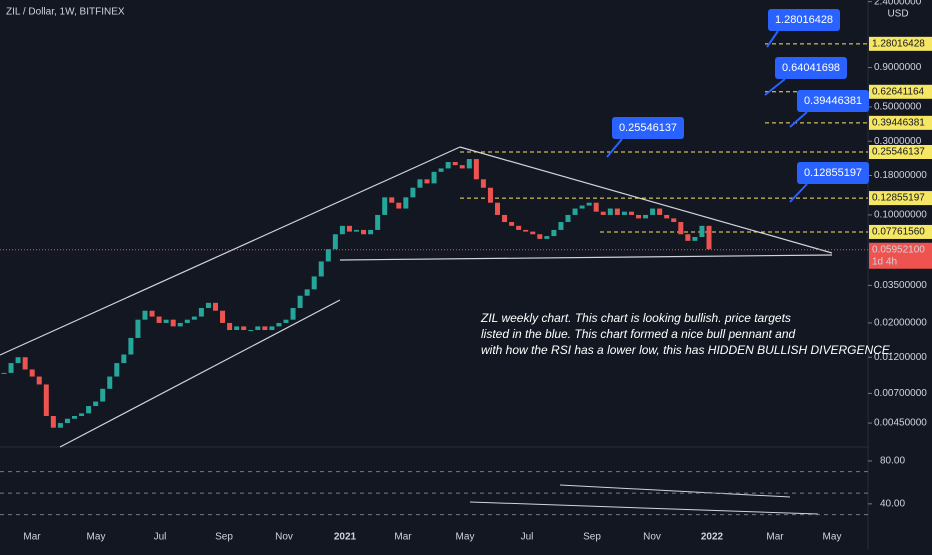 This screenshot has width=932, height=555. What do you see at coordinates (898, 198) in the screenshot?
I see `target-label: 0.12855197` at bounding box center [898, 198].